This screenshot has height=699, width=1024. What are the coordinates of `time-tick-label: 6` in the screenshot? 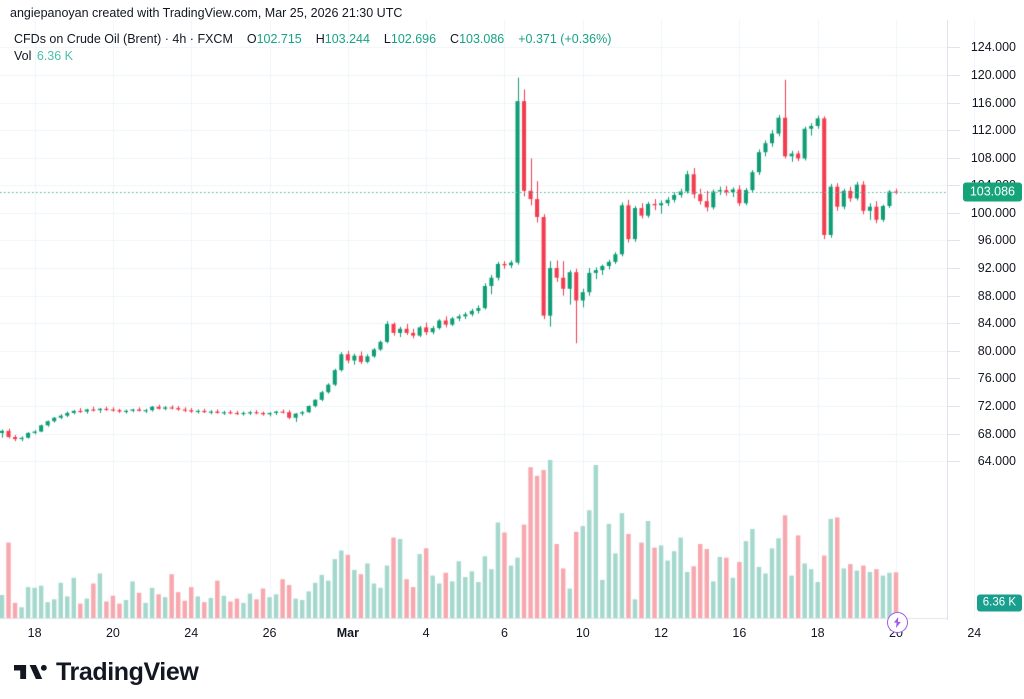 It's located at (504, 633).